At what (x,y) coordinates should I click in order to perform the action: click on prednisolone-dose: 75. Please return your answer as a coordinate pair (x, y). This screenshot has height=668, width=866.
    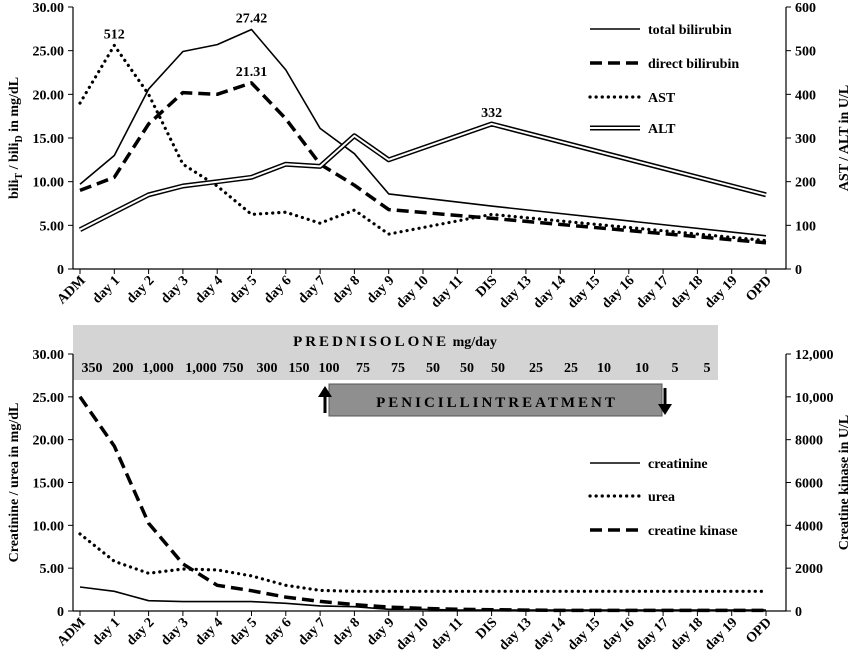
    Looking at the image, I should click on (398, 368).